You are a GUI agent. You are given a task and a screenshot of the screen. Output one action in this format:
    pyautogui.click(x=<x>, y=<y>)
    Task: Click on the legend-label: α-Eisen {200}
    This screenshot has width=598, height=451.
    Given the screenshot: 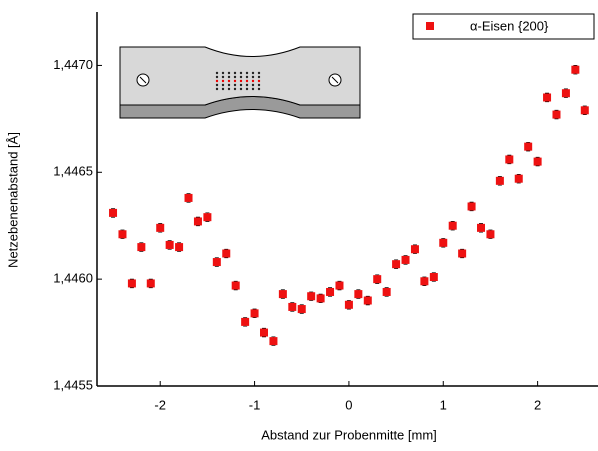 What is the action you would take?
    pyautogui.click(x=509, y=25)
    